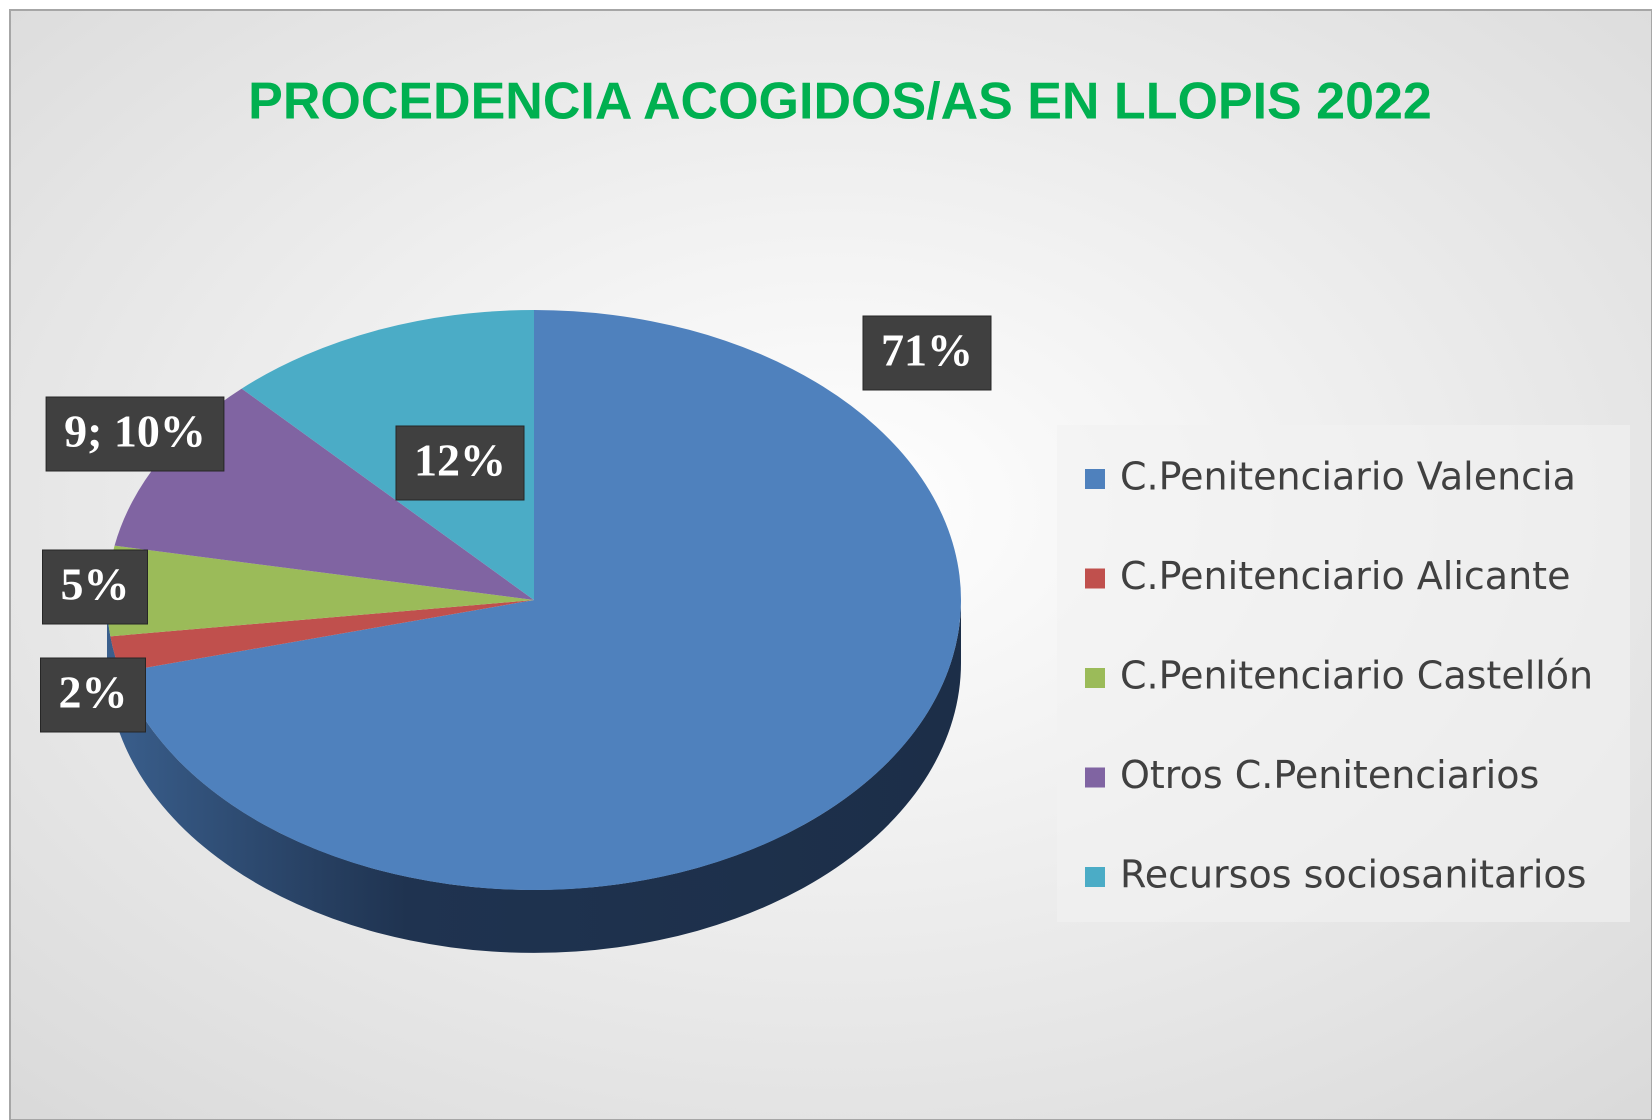 This screenshot has height=1120, width=1652. Describe the element at coordinates (927, 350) in the screenshot. I see `data-label: 71%` at that location.